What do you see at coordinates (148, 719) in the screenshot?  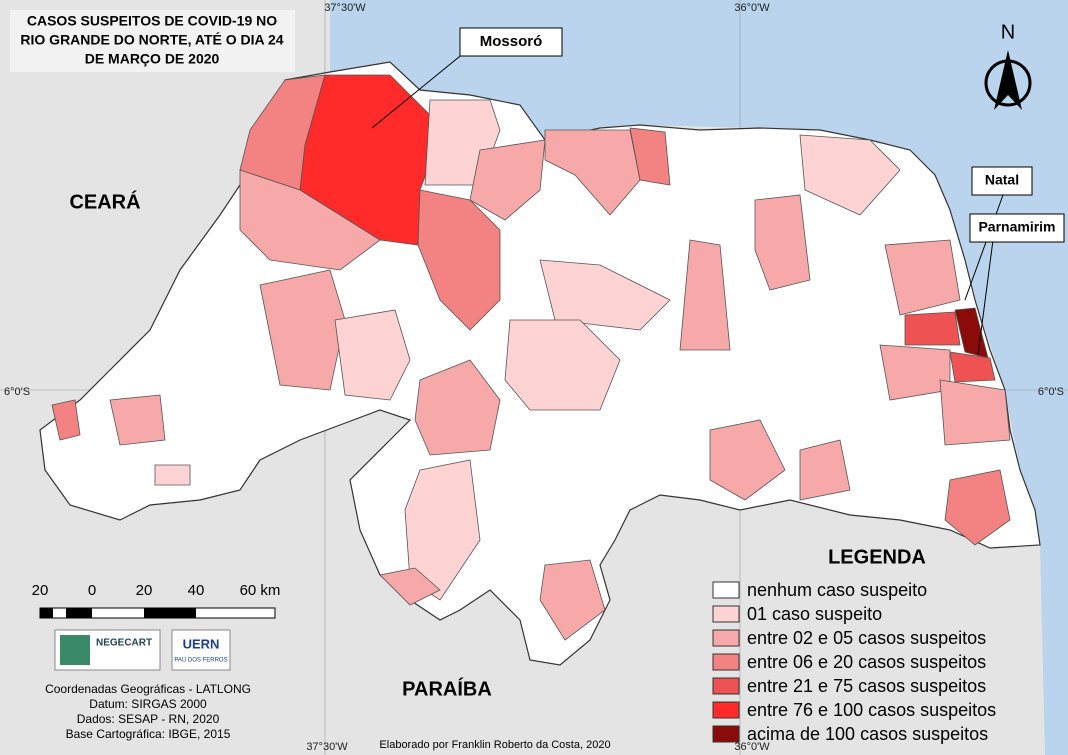 I see `credit-line: Dados: SESAP - RN, 2020` at bounding box center [148, 719].